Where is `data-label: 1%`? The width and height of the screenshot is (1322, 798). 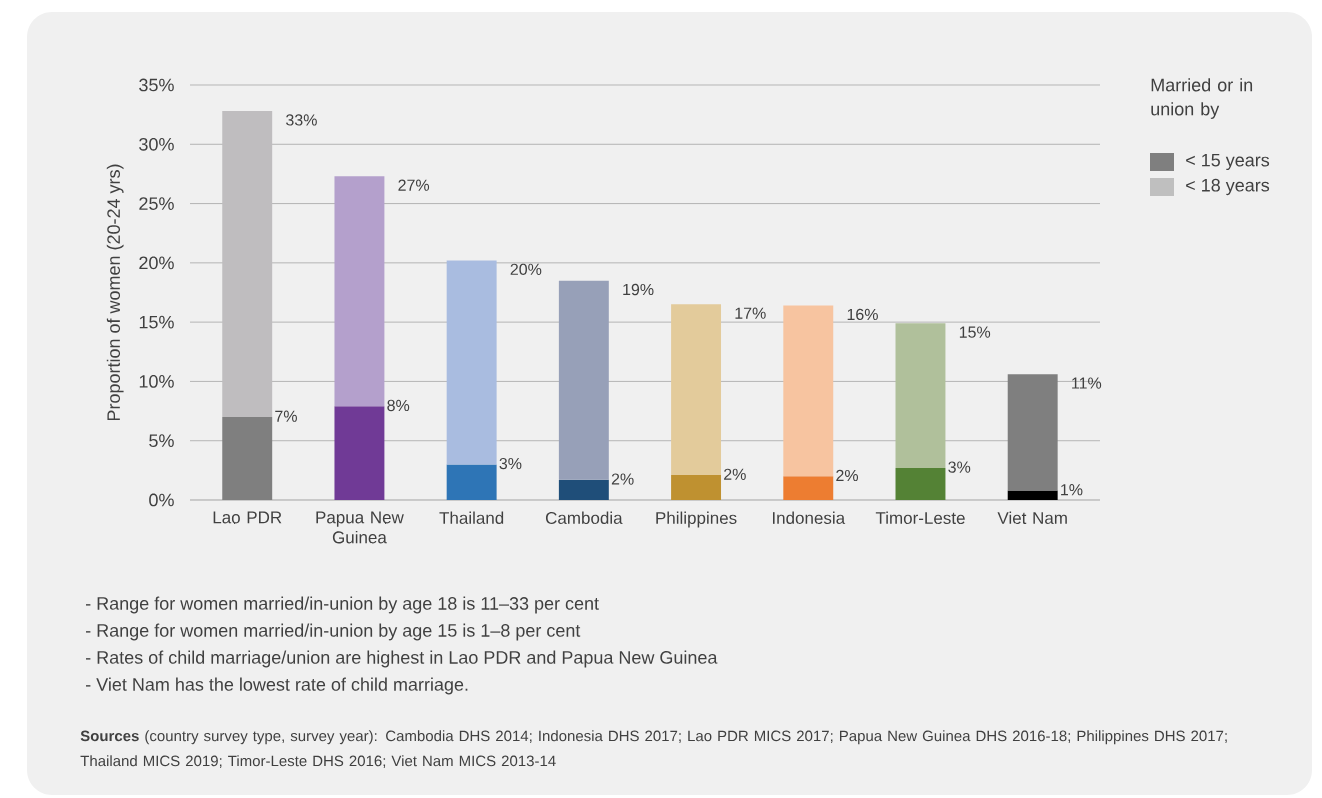 data-label: 1% is located at coordinates (1072, 490).